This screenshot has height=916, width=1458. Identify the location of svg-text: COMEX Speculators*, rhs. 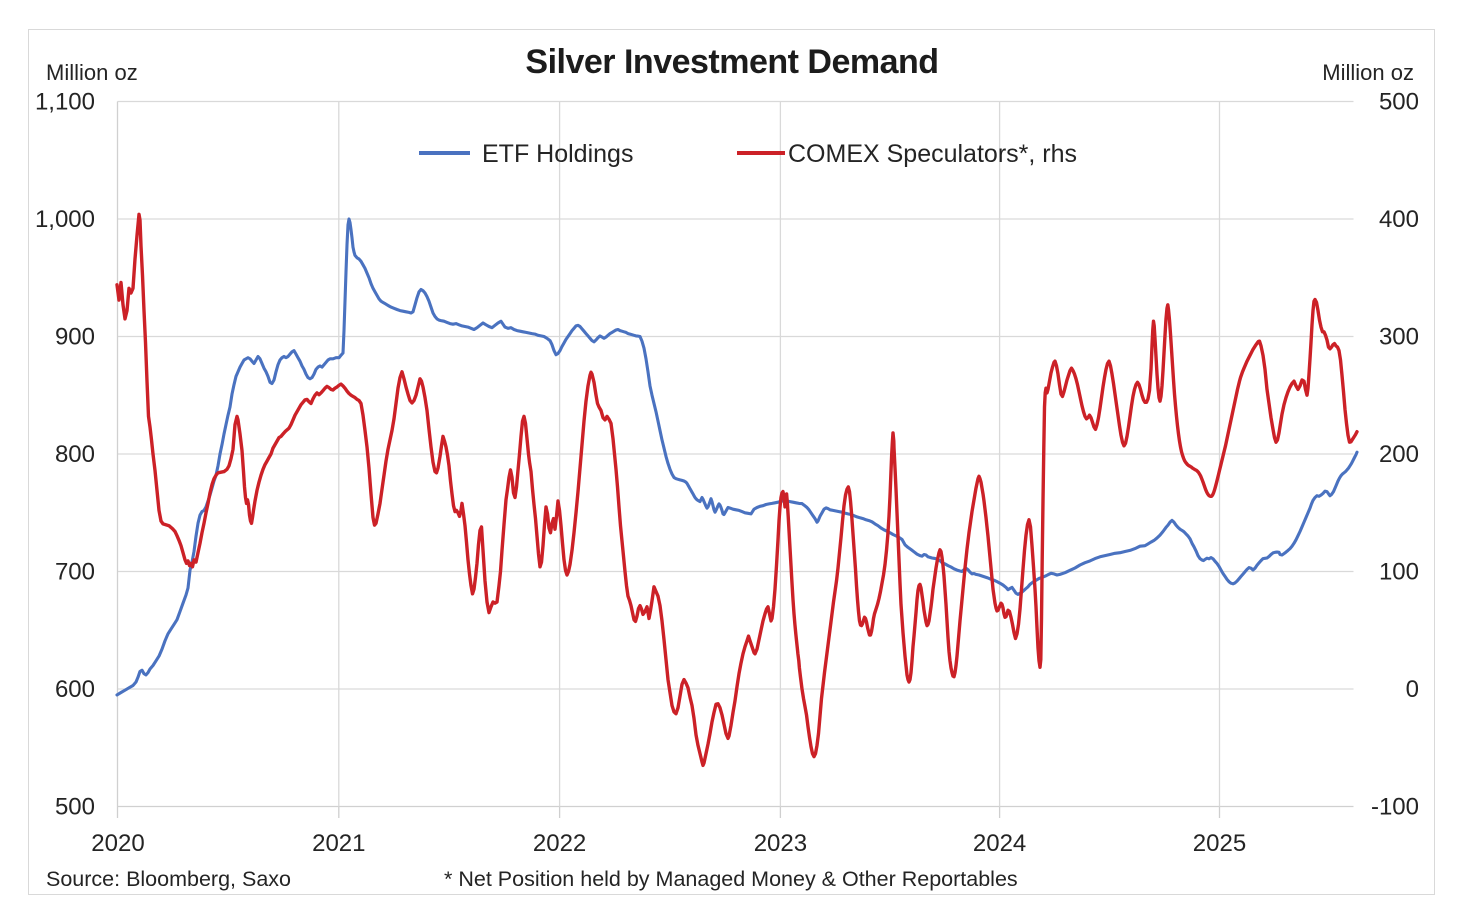
(932, 154).